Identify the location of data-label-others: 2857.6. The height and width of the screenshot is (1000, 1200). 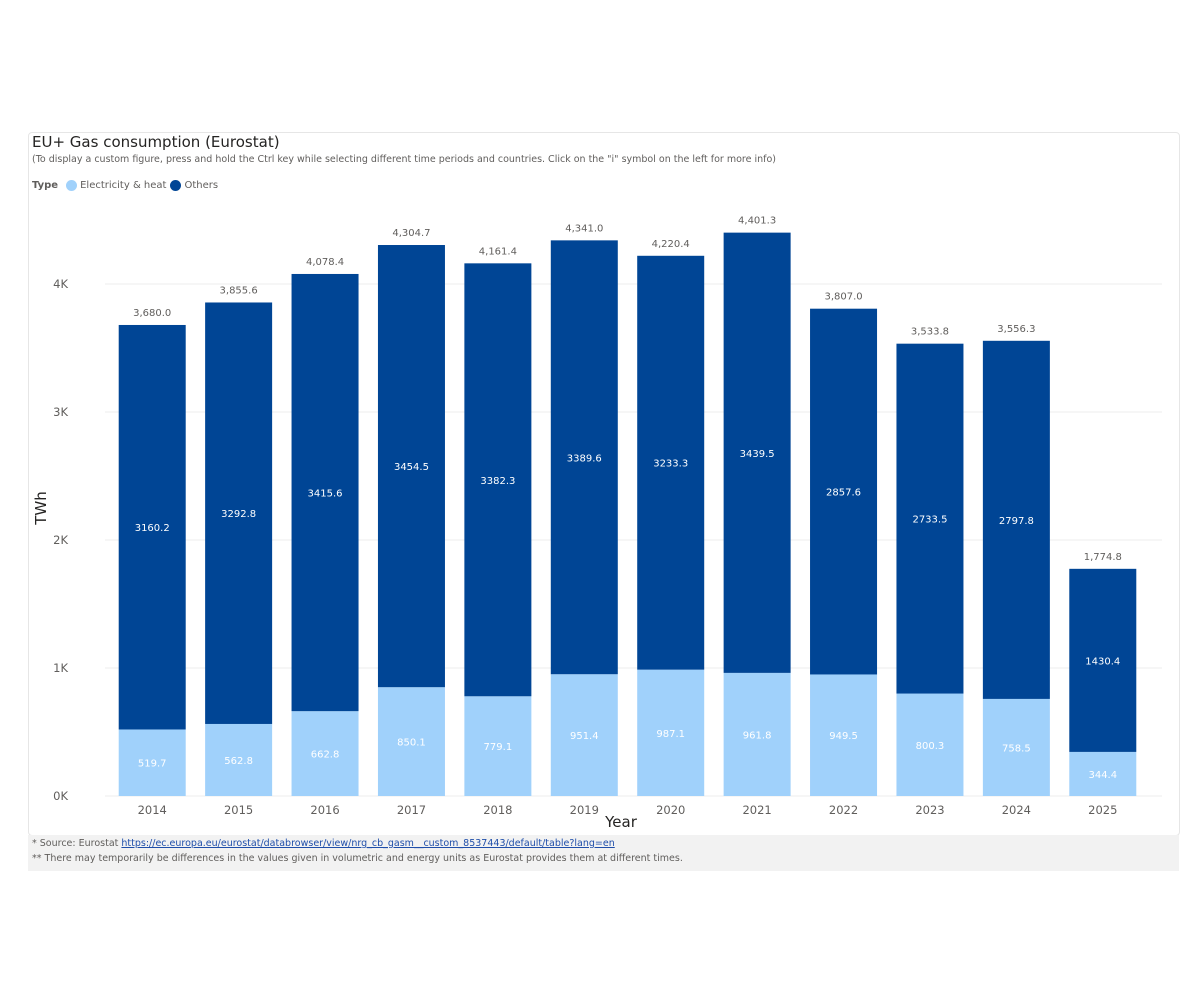
(843, 493).